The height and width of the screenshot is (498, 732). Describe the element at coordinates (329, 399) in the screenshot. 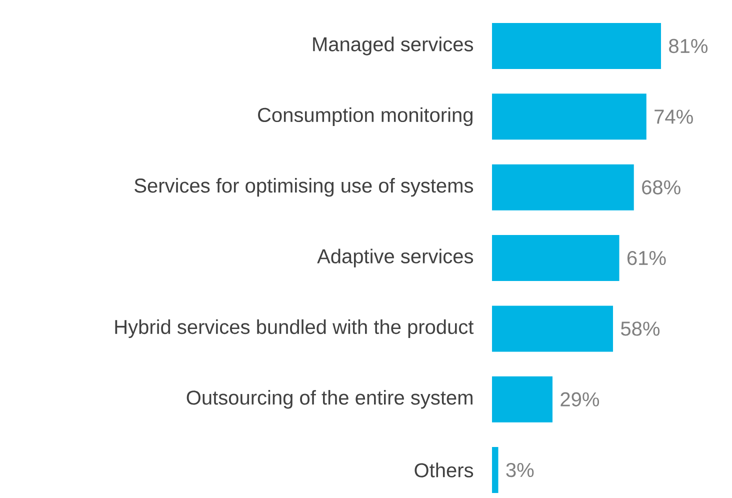

I see `y-tick-label: Outsourcing of the entire system` at that location.